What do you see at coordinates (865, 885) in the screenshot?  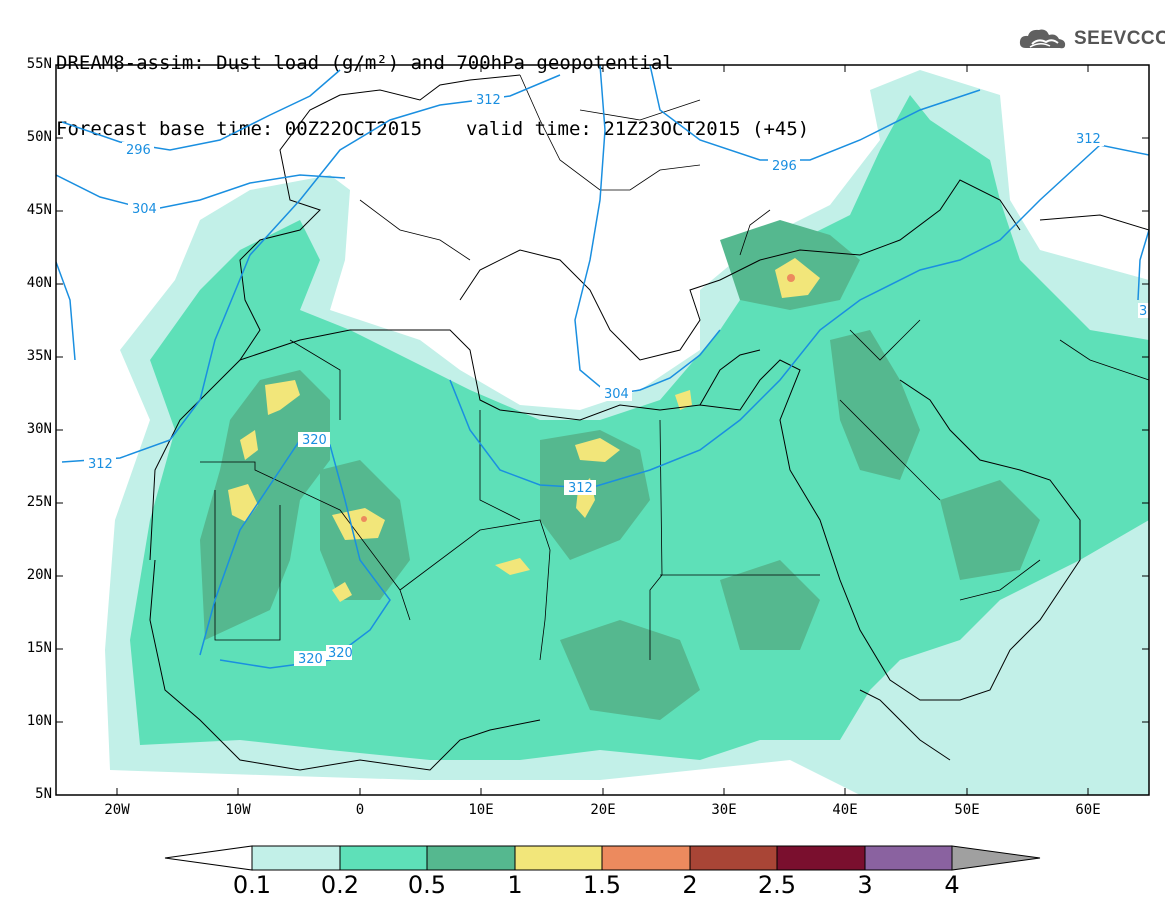 I see `colorbar-label: 3` at bounding box center [865, 885].